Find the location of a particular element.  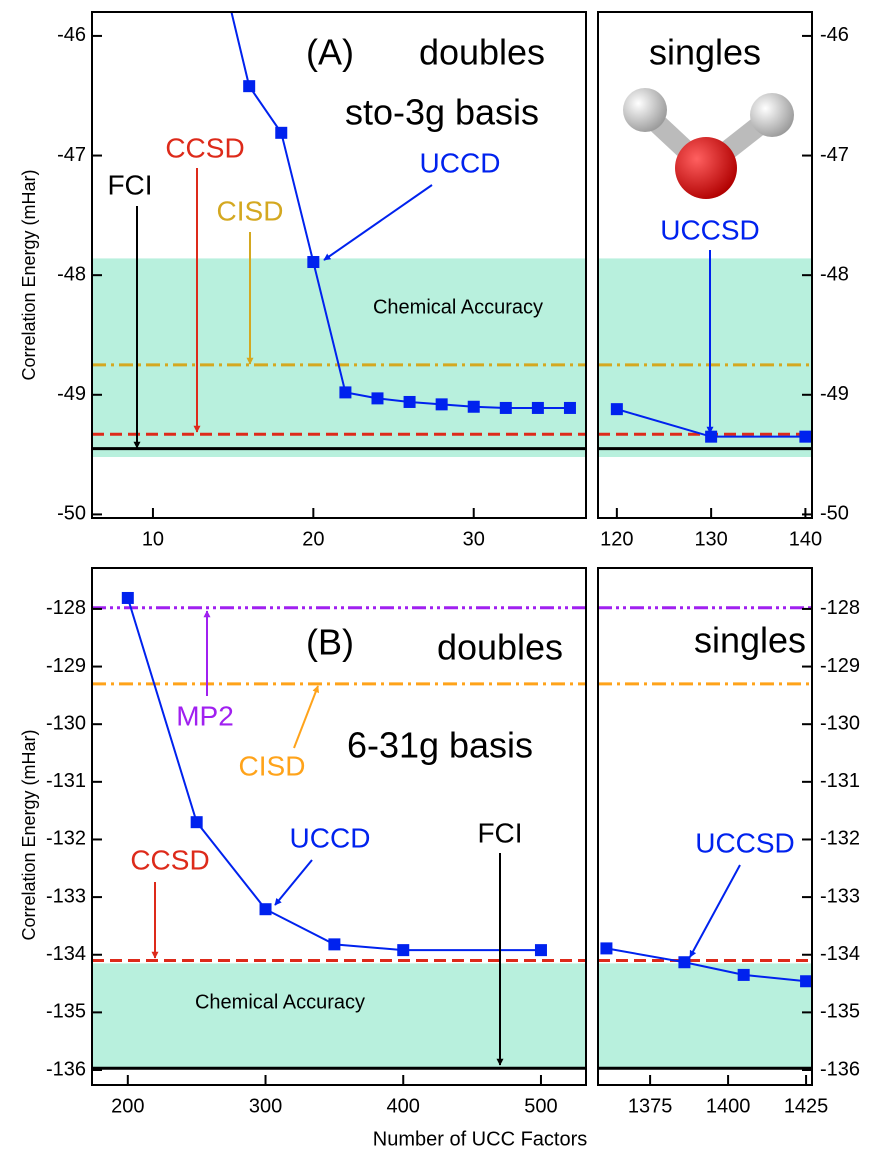

x-tick-label: 1425 is located at coordinates (806, 1106).